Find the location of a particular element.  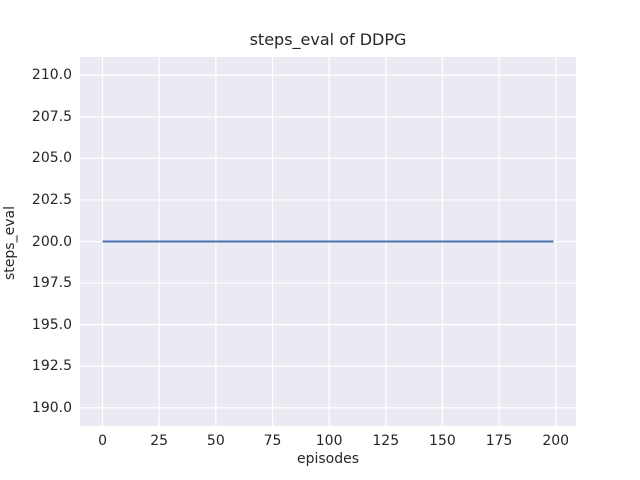

x-tick-label: 0 is located at coordinates (102, 441).